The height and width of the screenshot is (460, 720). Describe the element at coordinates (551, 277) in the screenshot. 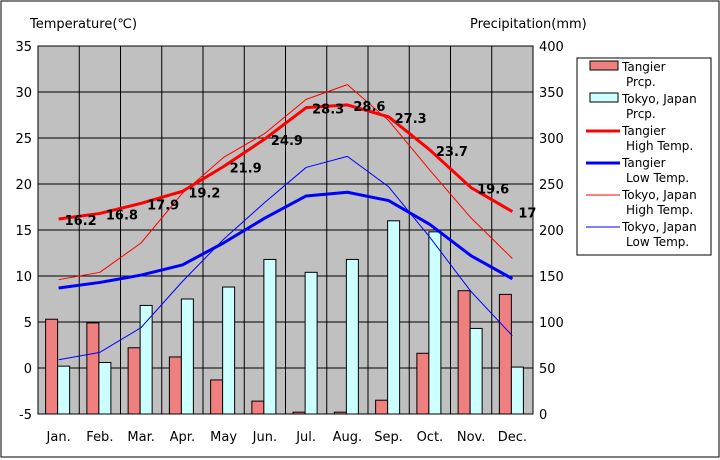

I see `right-tick-label: 150` at that location.